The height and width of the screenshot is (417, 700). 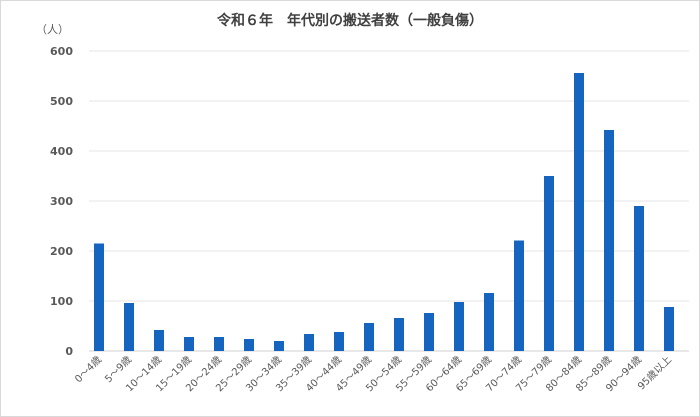 I want to click on y-tick-label: 500, so click(x=61, y=101).